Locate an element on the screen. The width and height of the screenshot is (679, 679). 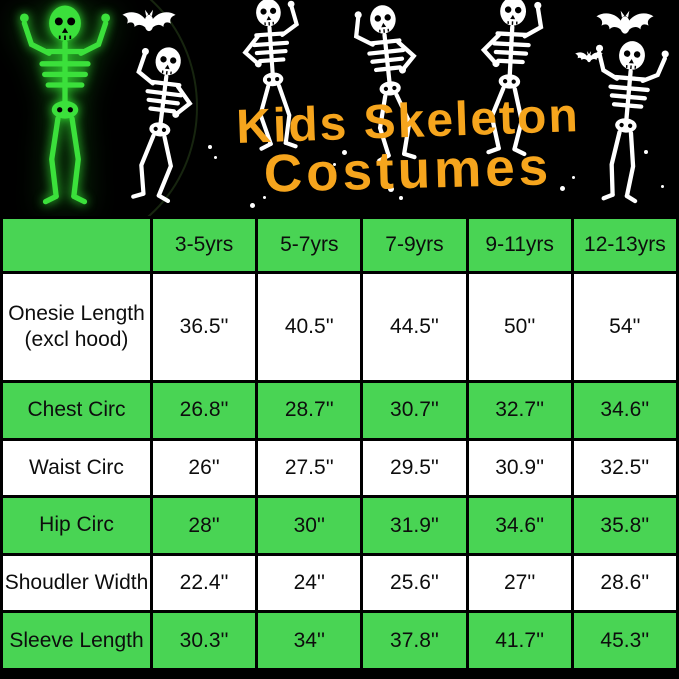
measure-label-cell: Chest Circ is located at coordinates (76, 410).